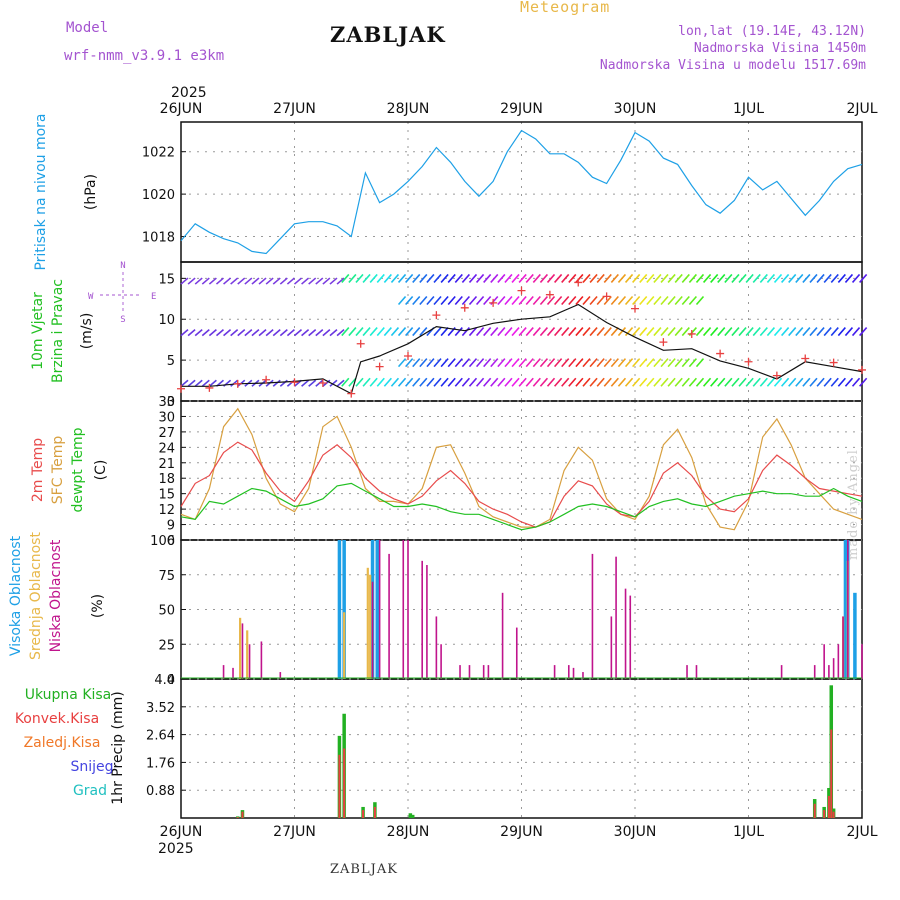 This screenshot has width=900, height=900. Describe the element at coordinates (164, 680) in the screenshot. I see `y-tick-label: 4.4` at that location.